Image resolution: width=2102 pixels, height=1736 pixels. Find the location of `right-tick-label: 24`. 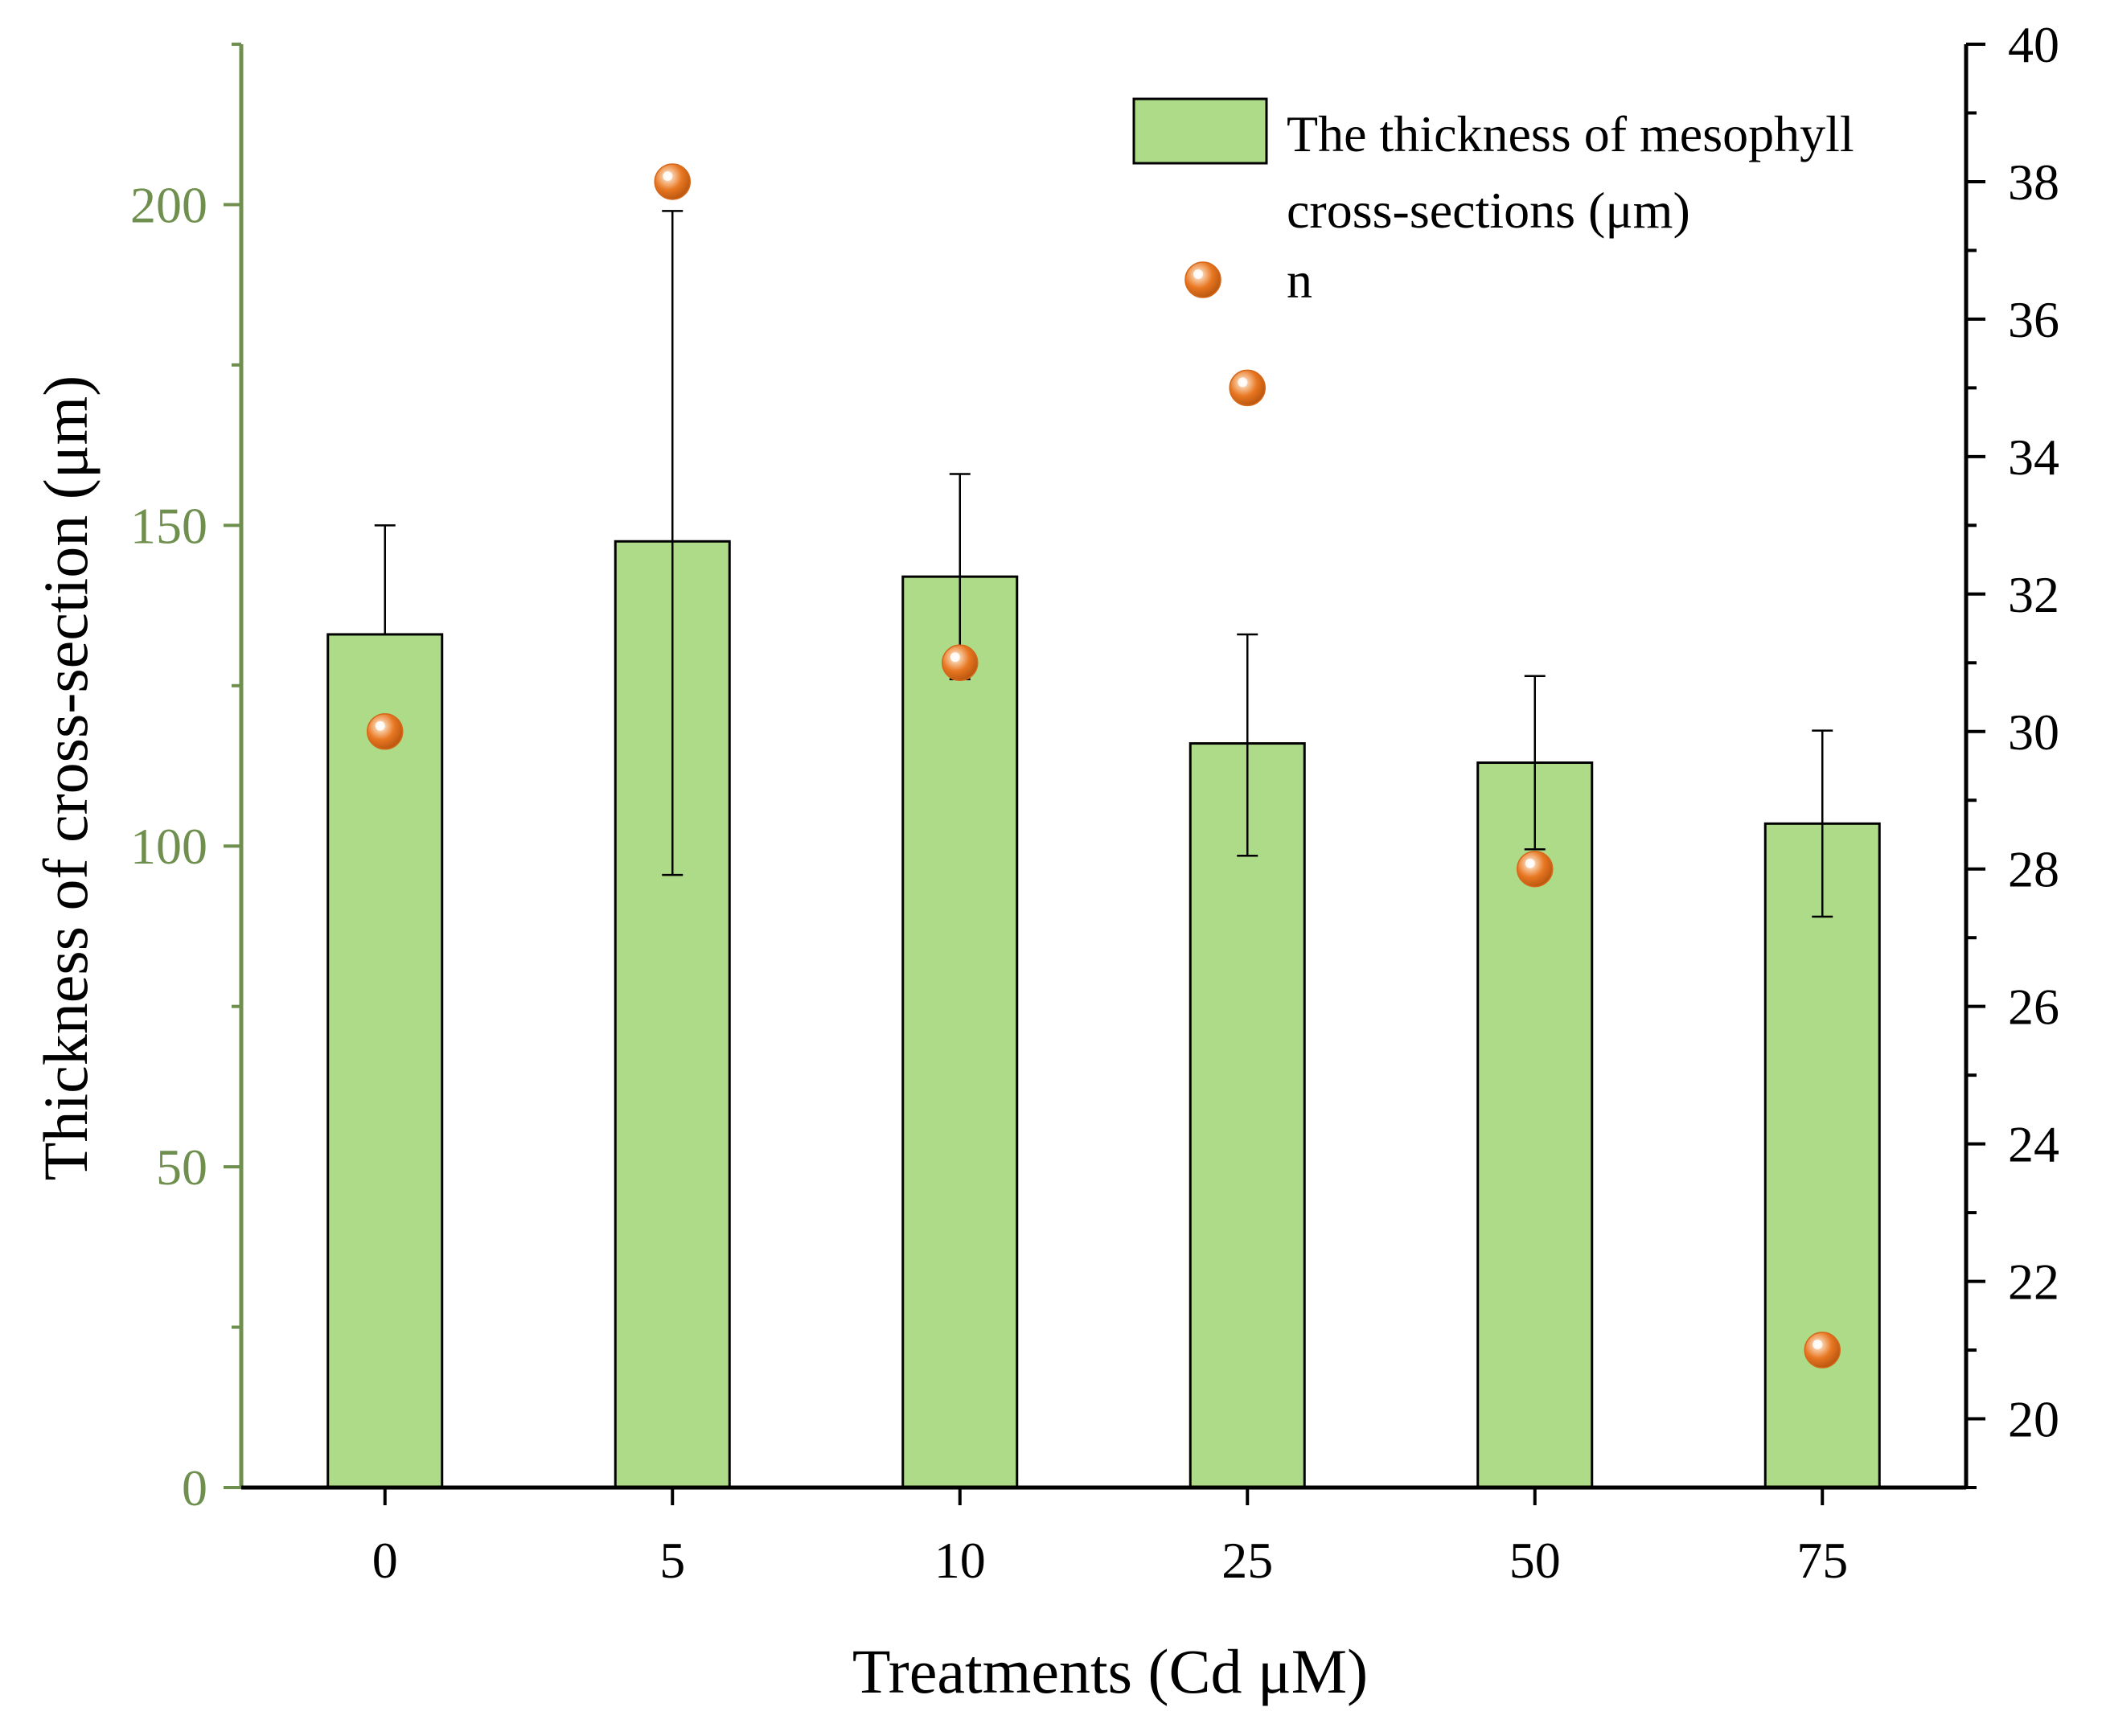

right-tick-label: 24 is located at coordinates (2033, 1144).